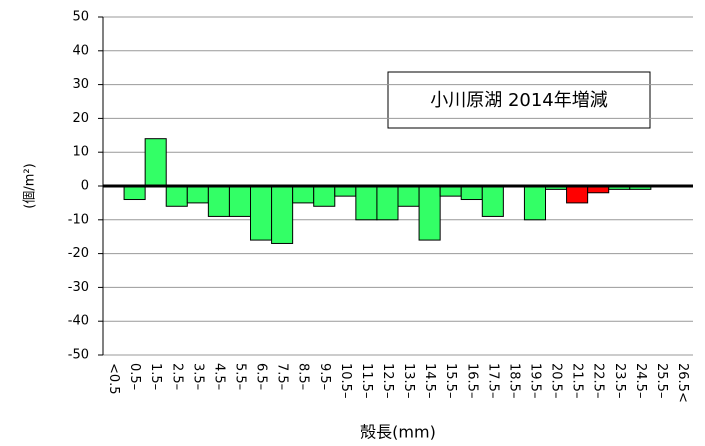 This screenshot has height=446, width=705. Describe the element at coordinates (519, 100) in the screenshot. I see `annotation: 小川原湖 2014年増減` at that location.